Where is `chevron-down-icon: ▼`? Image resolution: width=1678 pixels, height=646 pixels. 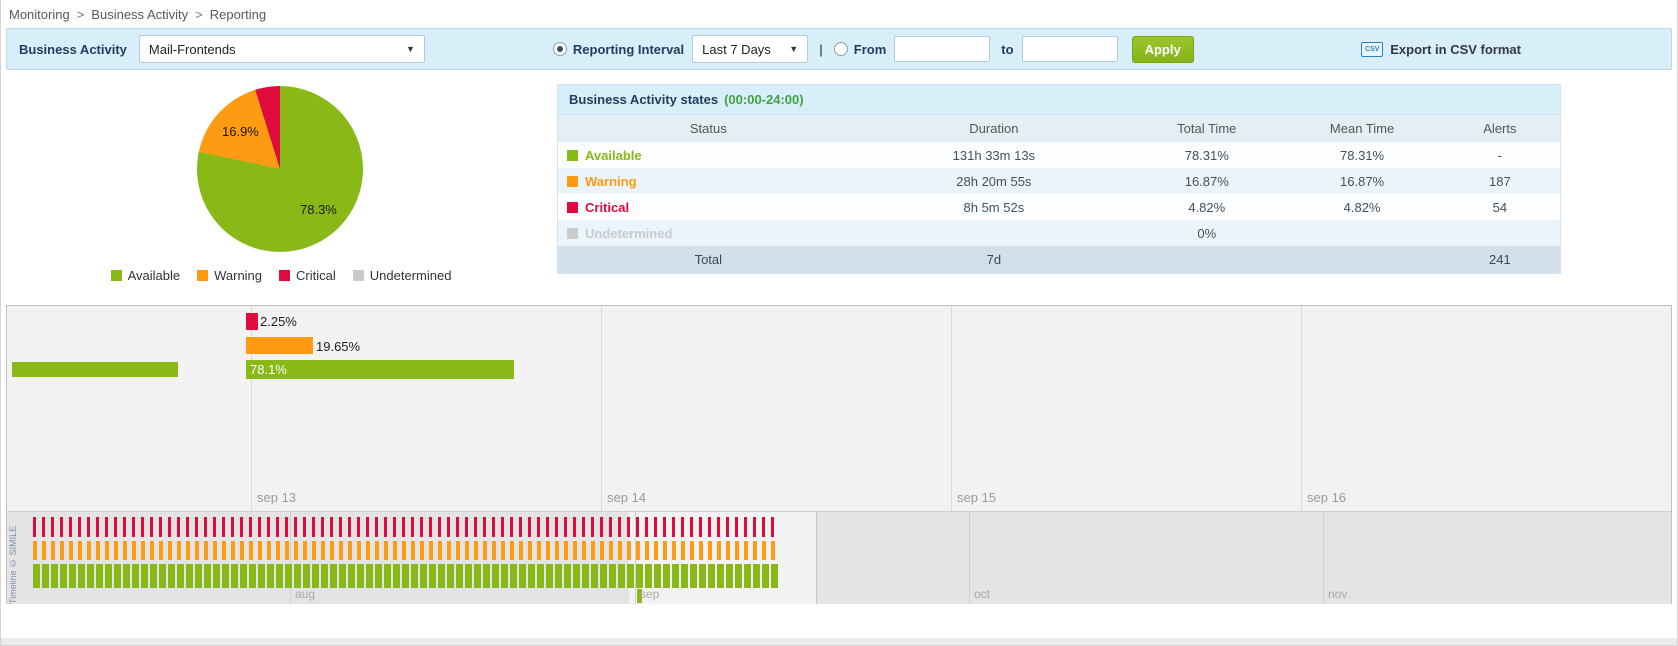
chevron-down-icon: ▼ is located at coordinates (410, 49).